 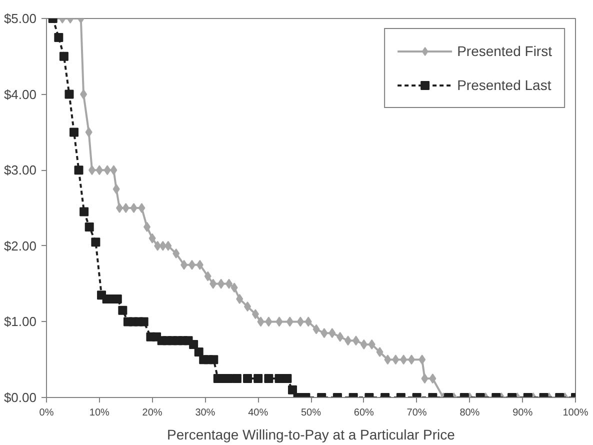 What do you see at coordinates (258, 413) in the screenshot?
I see `x-tick-label: 40%` at bounding box center [258, 413].